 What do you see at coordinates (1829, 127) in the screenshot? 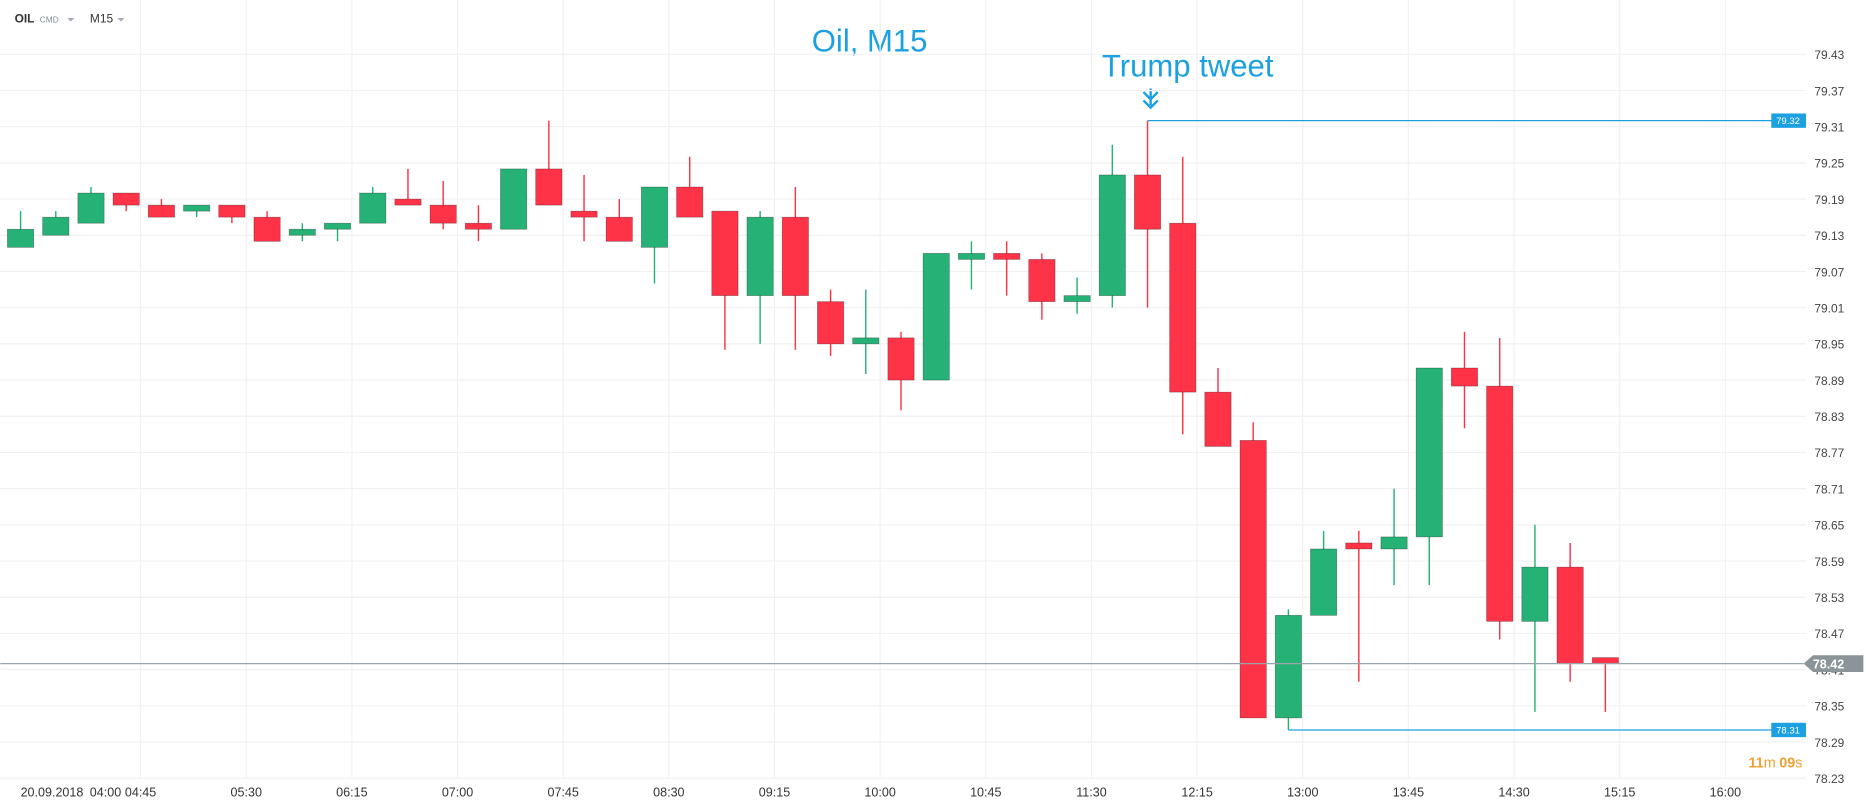
I see `y-tick-label: 79.31` at bounding box center [1829, 127].